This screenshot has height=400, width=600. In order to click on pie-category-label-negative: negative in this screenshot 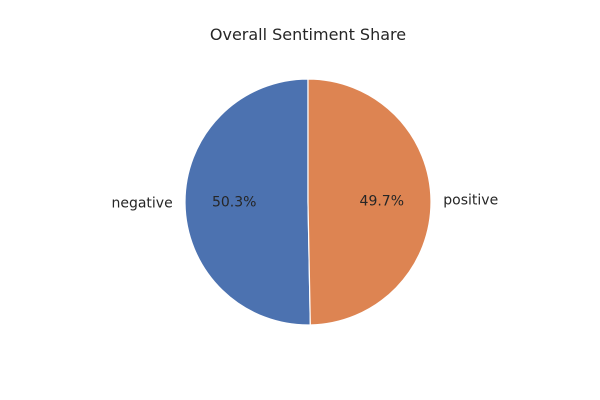, I will do `click(141, 203)`.